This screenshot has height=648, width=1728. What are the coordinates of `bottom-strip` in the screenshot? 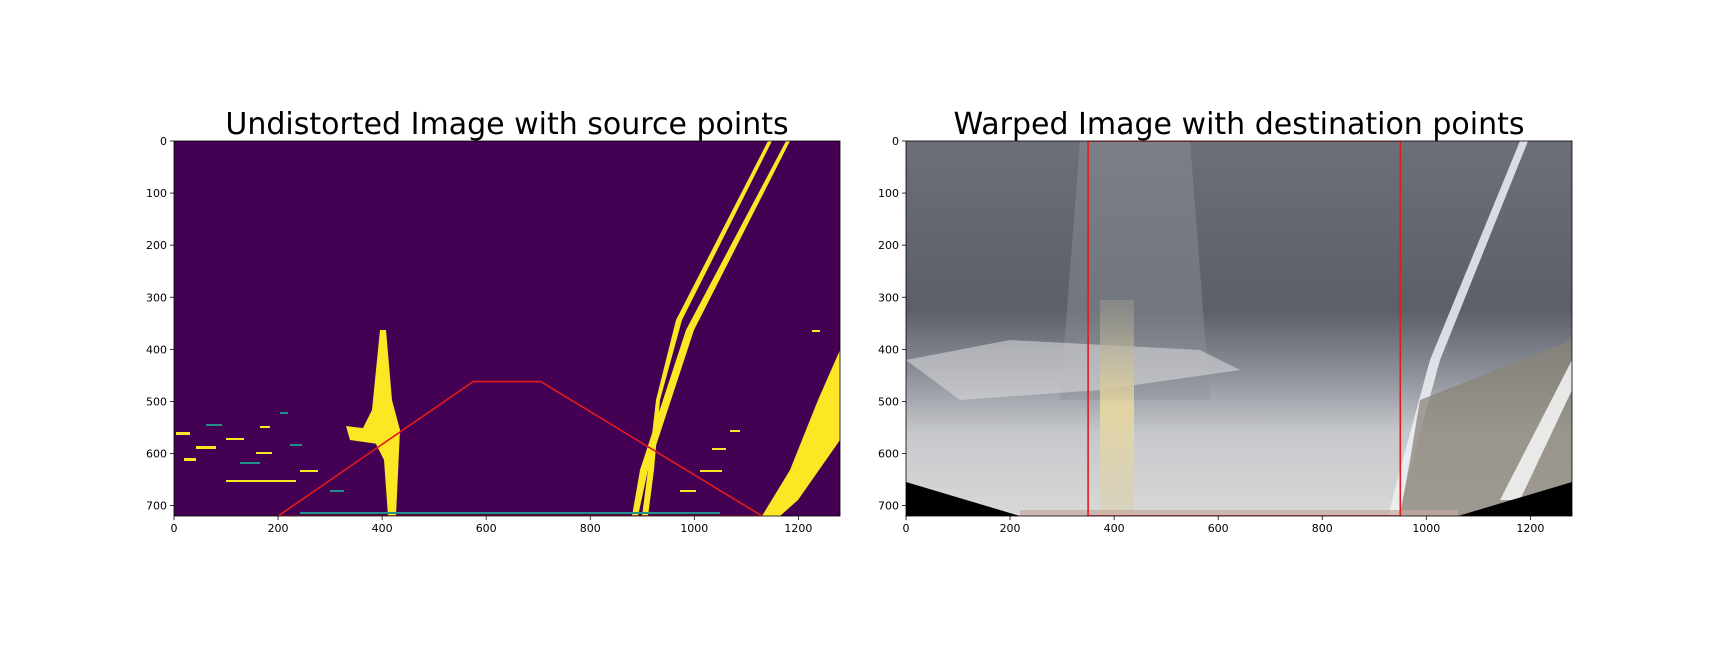 It's located at (510, 513).